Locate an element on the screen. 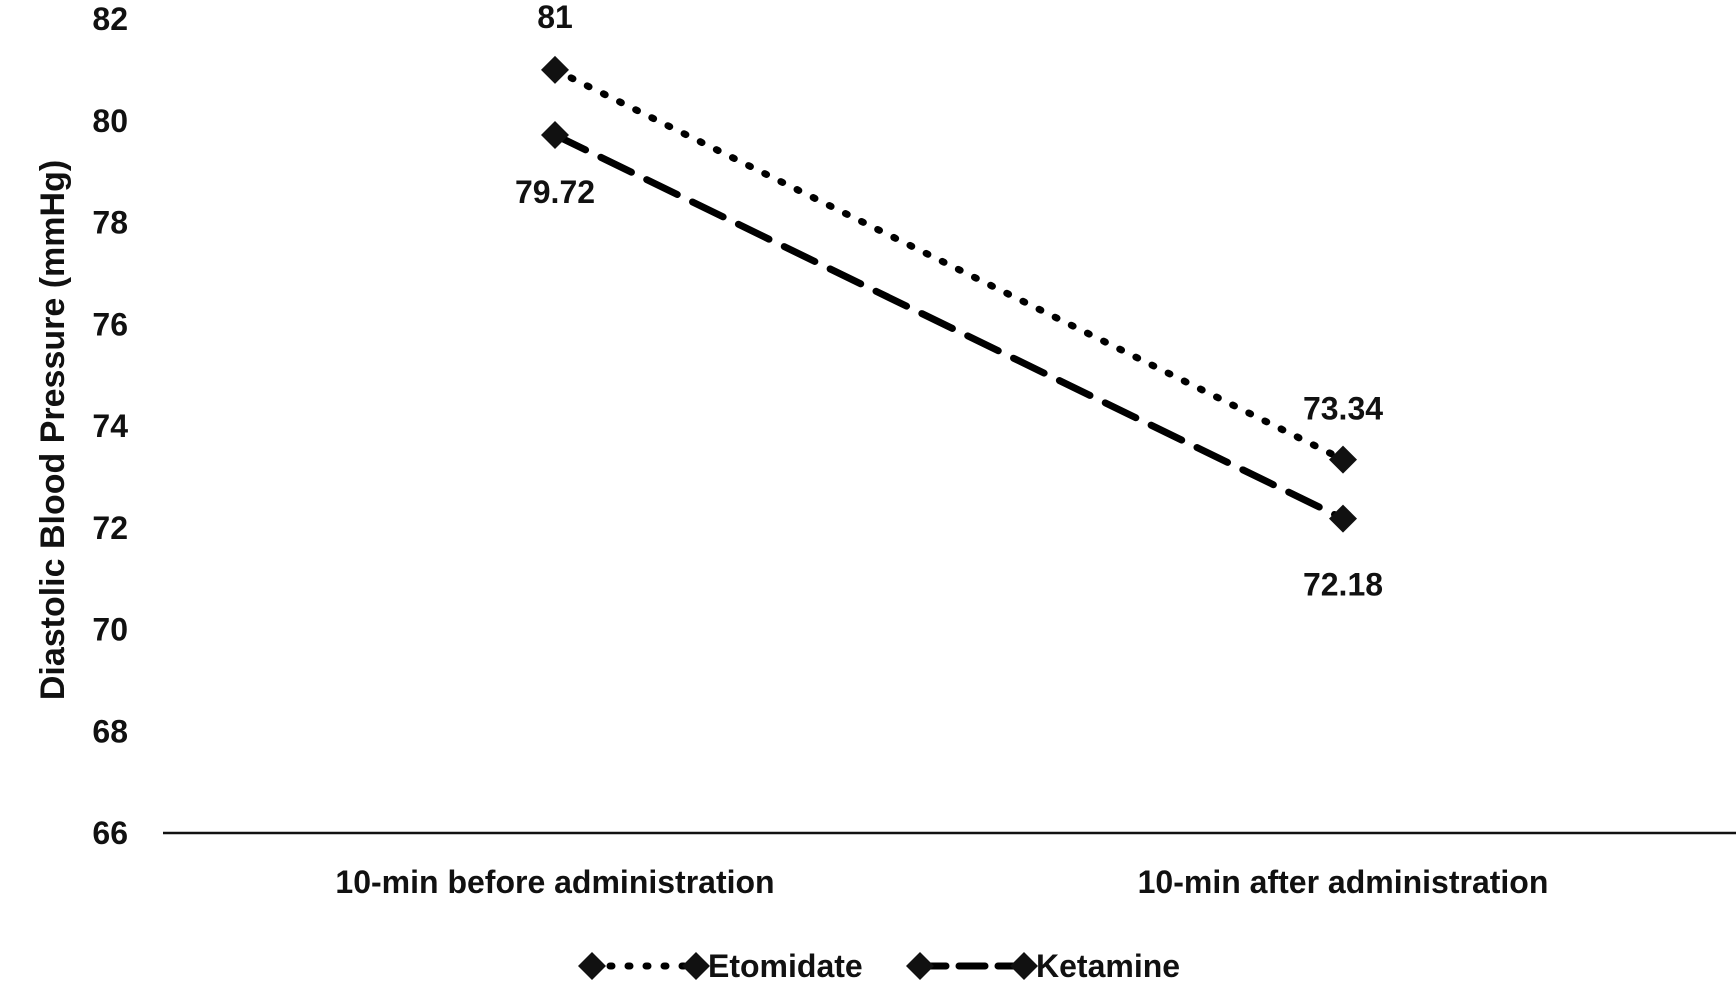 The width and height of the screenshot is (1736, 992). x-tick-label: 10-min before administration is located at coordinates (554, 882).